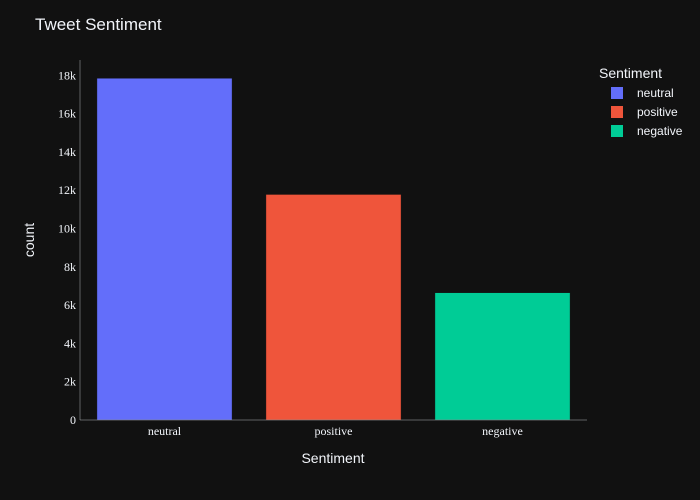  Describe the element at coordinates (660, 131) in the screenshot. I see `legend-label-negative: negative` at that location.